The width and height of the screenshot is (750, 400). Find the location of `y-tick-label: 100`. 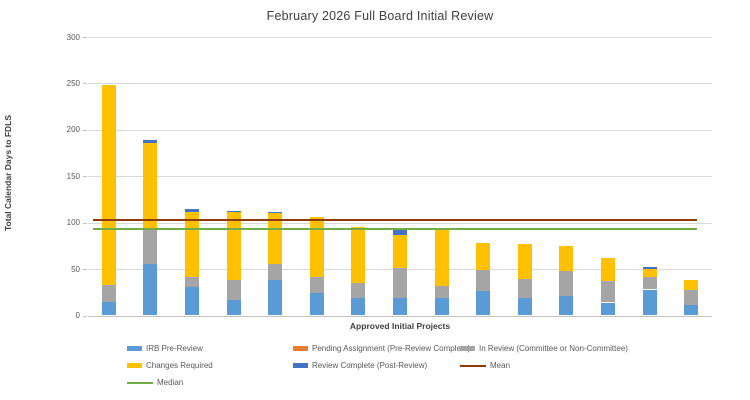

y-tick-label: 100 is located at coordinates (73, 223).